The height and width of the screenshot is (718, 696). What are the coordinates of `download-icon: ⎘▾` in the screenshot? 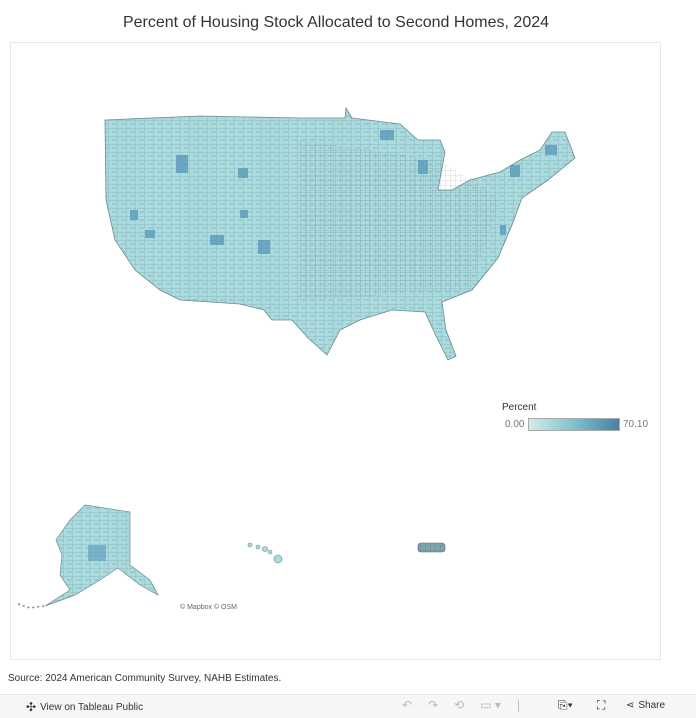 It's located at (565, 705).